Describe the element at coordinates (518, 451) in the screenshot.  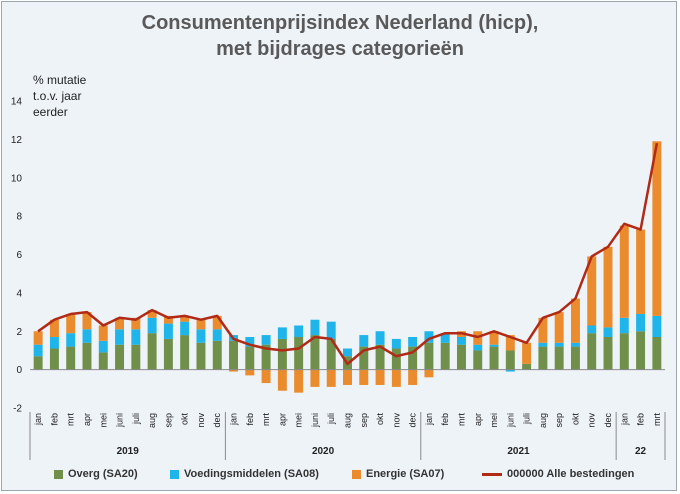
I see `year-label: 2021` at that location.